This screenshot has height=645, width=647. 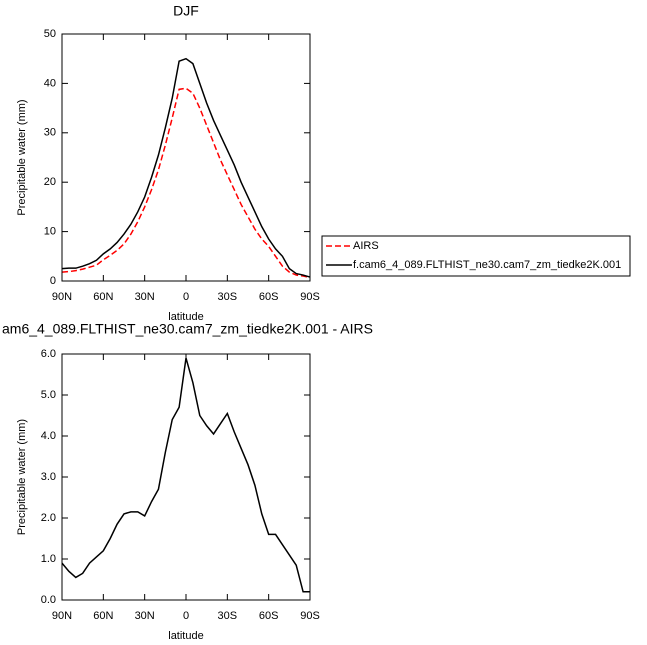 I want to click on y-tick-label: 6.0, so click(x=48, y=354).